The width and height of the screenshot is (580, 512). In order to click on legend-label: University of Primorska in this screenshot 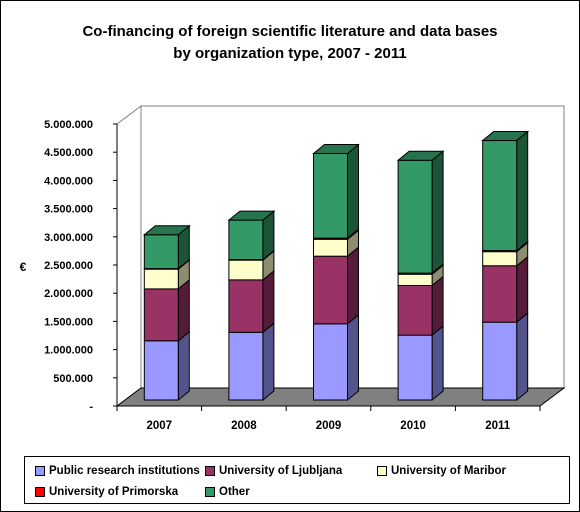, I will do `click(114, 492)`.